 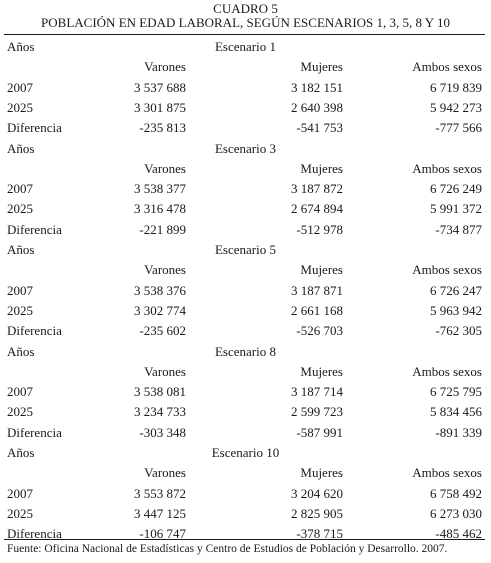 What do you see at coordinates (245, 127) in the screenshot?
I see `table-row: Diferencia -235 813 -541 753 -777 566` at bounding box center [245, 127].